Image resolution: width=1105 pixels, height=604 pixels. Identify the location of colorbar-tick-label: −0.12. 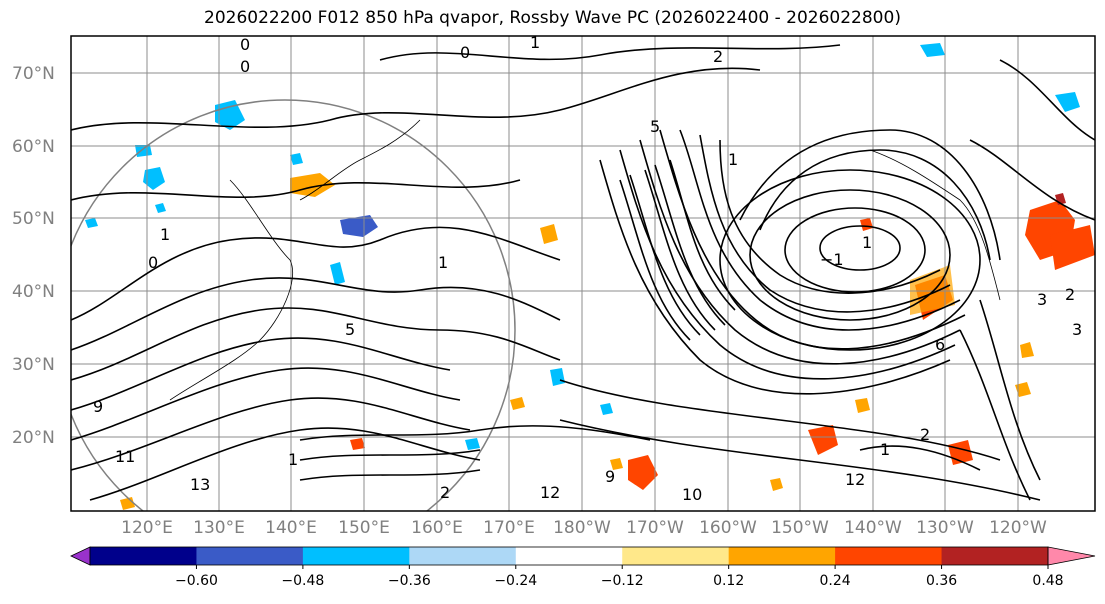
(622, 581).